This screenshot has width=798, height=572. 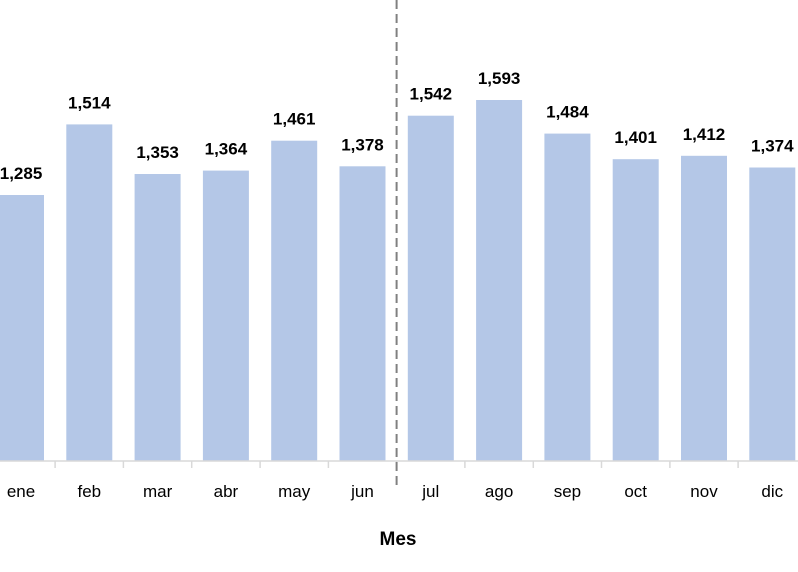 What do you see at coordinates (567, 112) in the screenshot?
I see `value-label-sep: 1,484` at bounding box center [567, 112].